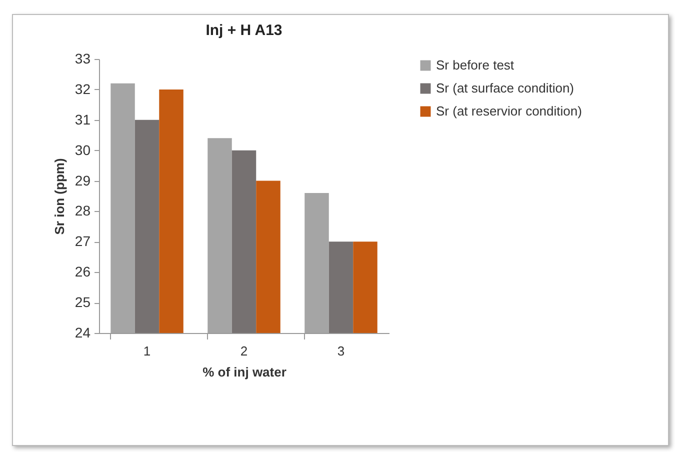 This screenshot has width=675, height=452. What do you see at coordinates (82, 180) in the screenshot?
I see `y-tick-label: 29` at bounding box center [82, 180].